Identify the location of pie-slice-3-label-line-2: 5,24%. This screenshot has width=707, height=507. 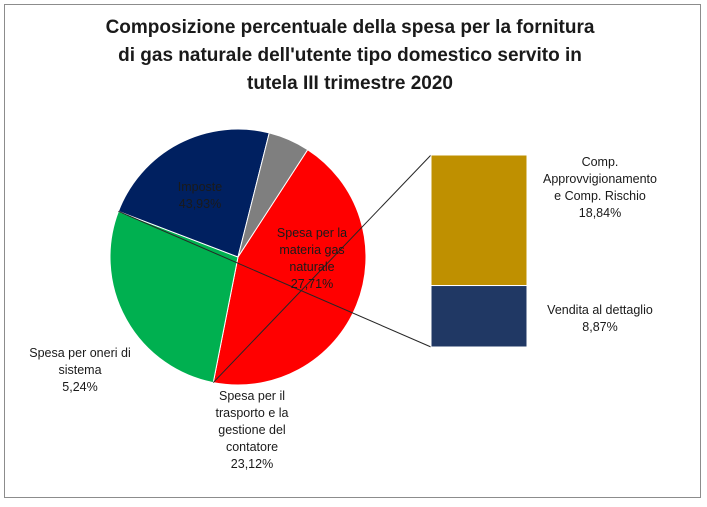
(79, 387).